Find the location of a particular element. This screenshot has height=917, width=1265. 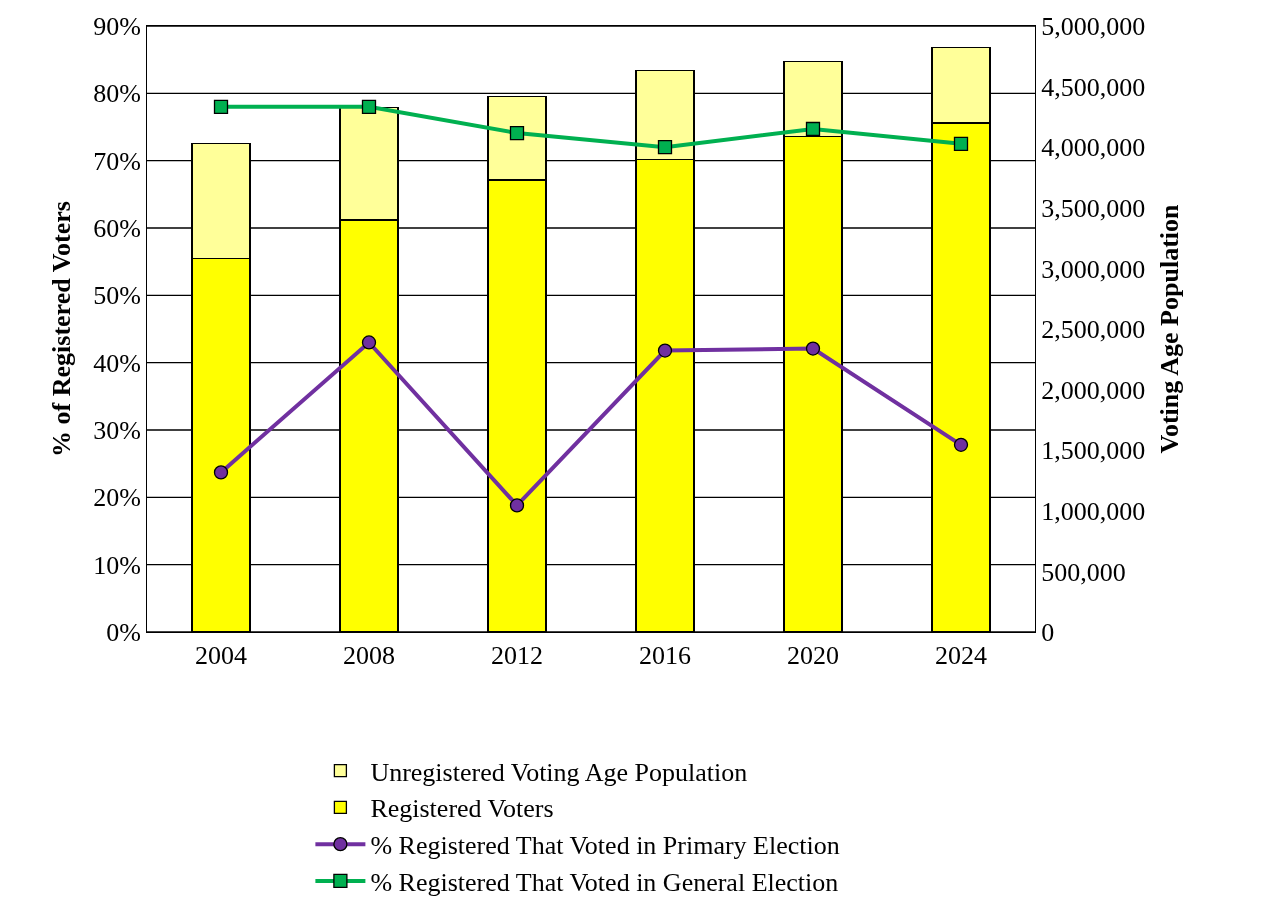

y-tick-label: 10% is located at coordinates (117, 565).